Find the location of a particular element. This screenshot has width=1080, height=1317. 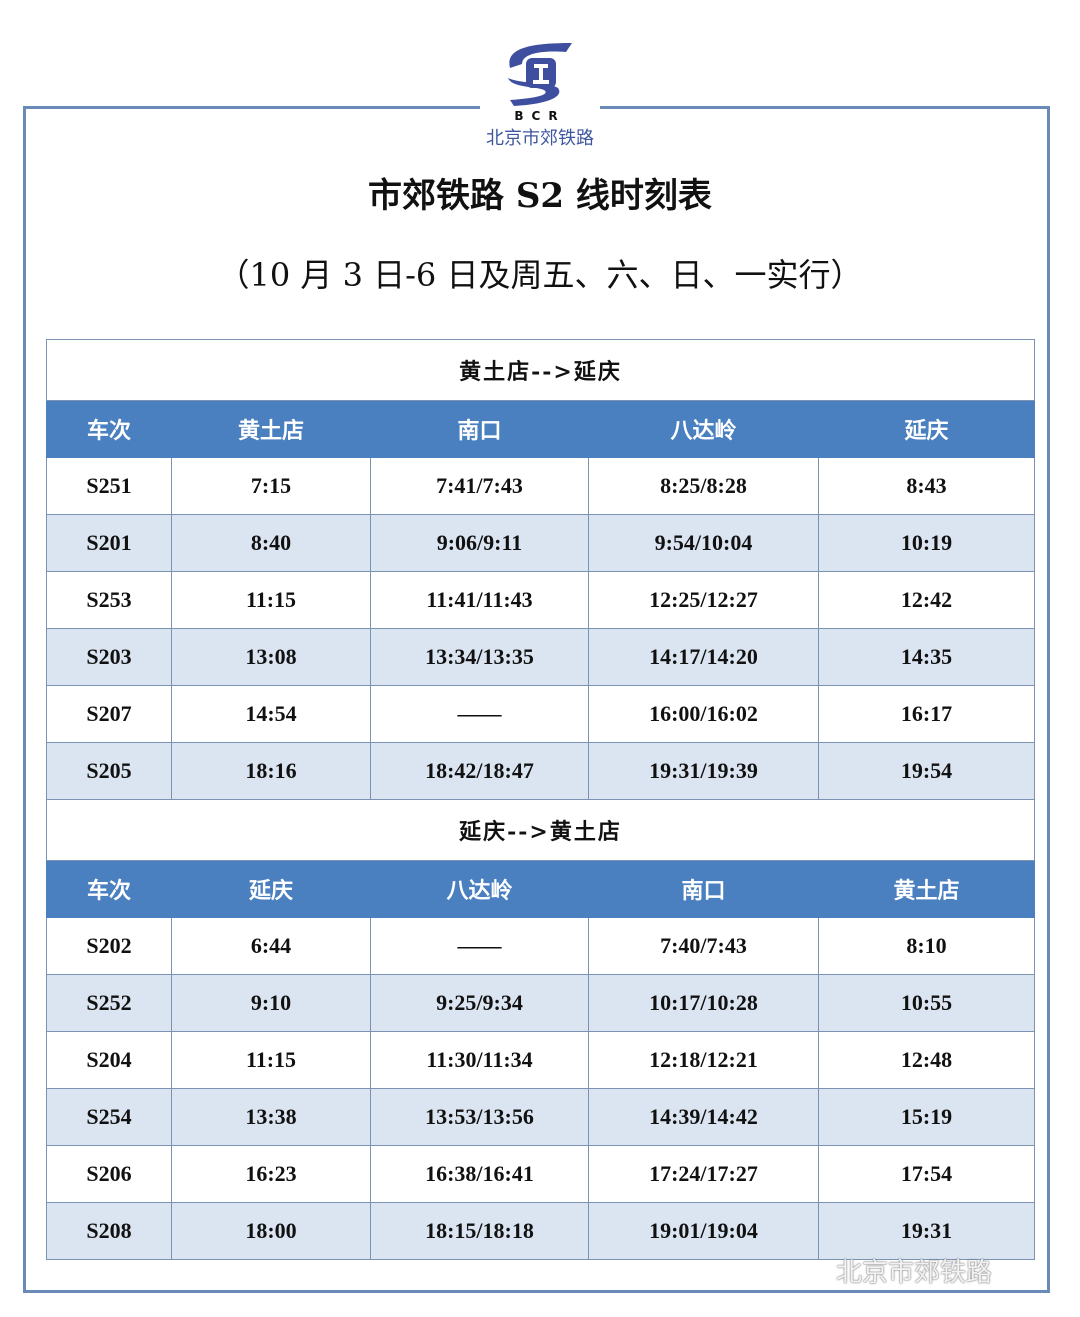

direction-title: 延庆-->黄土店 is located at coordinates (540, 830).